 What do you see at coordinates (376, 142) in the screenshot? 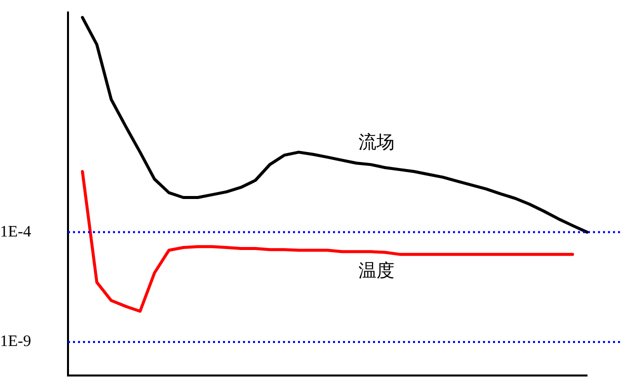
I see `series-label: 流场` at bounding box center [376, 142].